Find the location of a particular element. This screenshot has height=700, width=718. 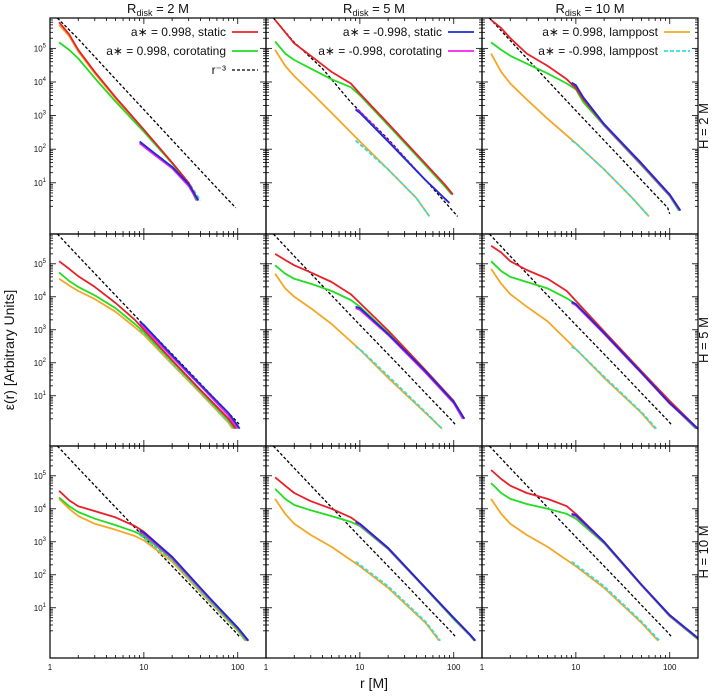

column-title-2: Rdisk = 5 M is located at coordinates (374, 9).